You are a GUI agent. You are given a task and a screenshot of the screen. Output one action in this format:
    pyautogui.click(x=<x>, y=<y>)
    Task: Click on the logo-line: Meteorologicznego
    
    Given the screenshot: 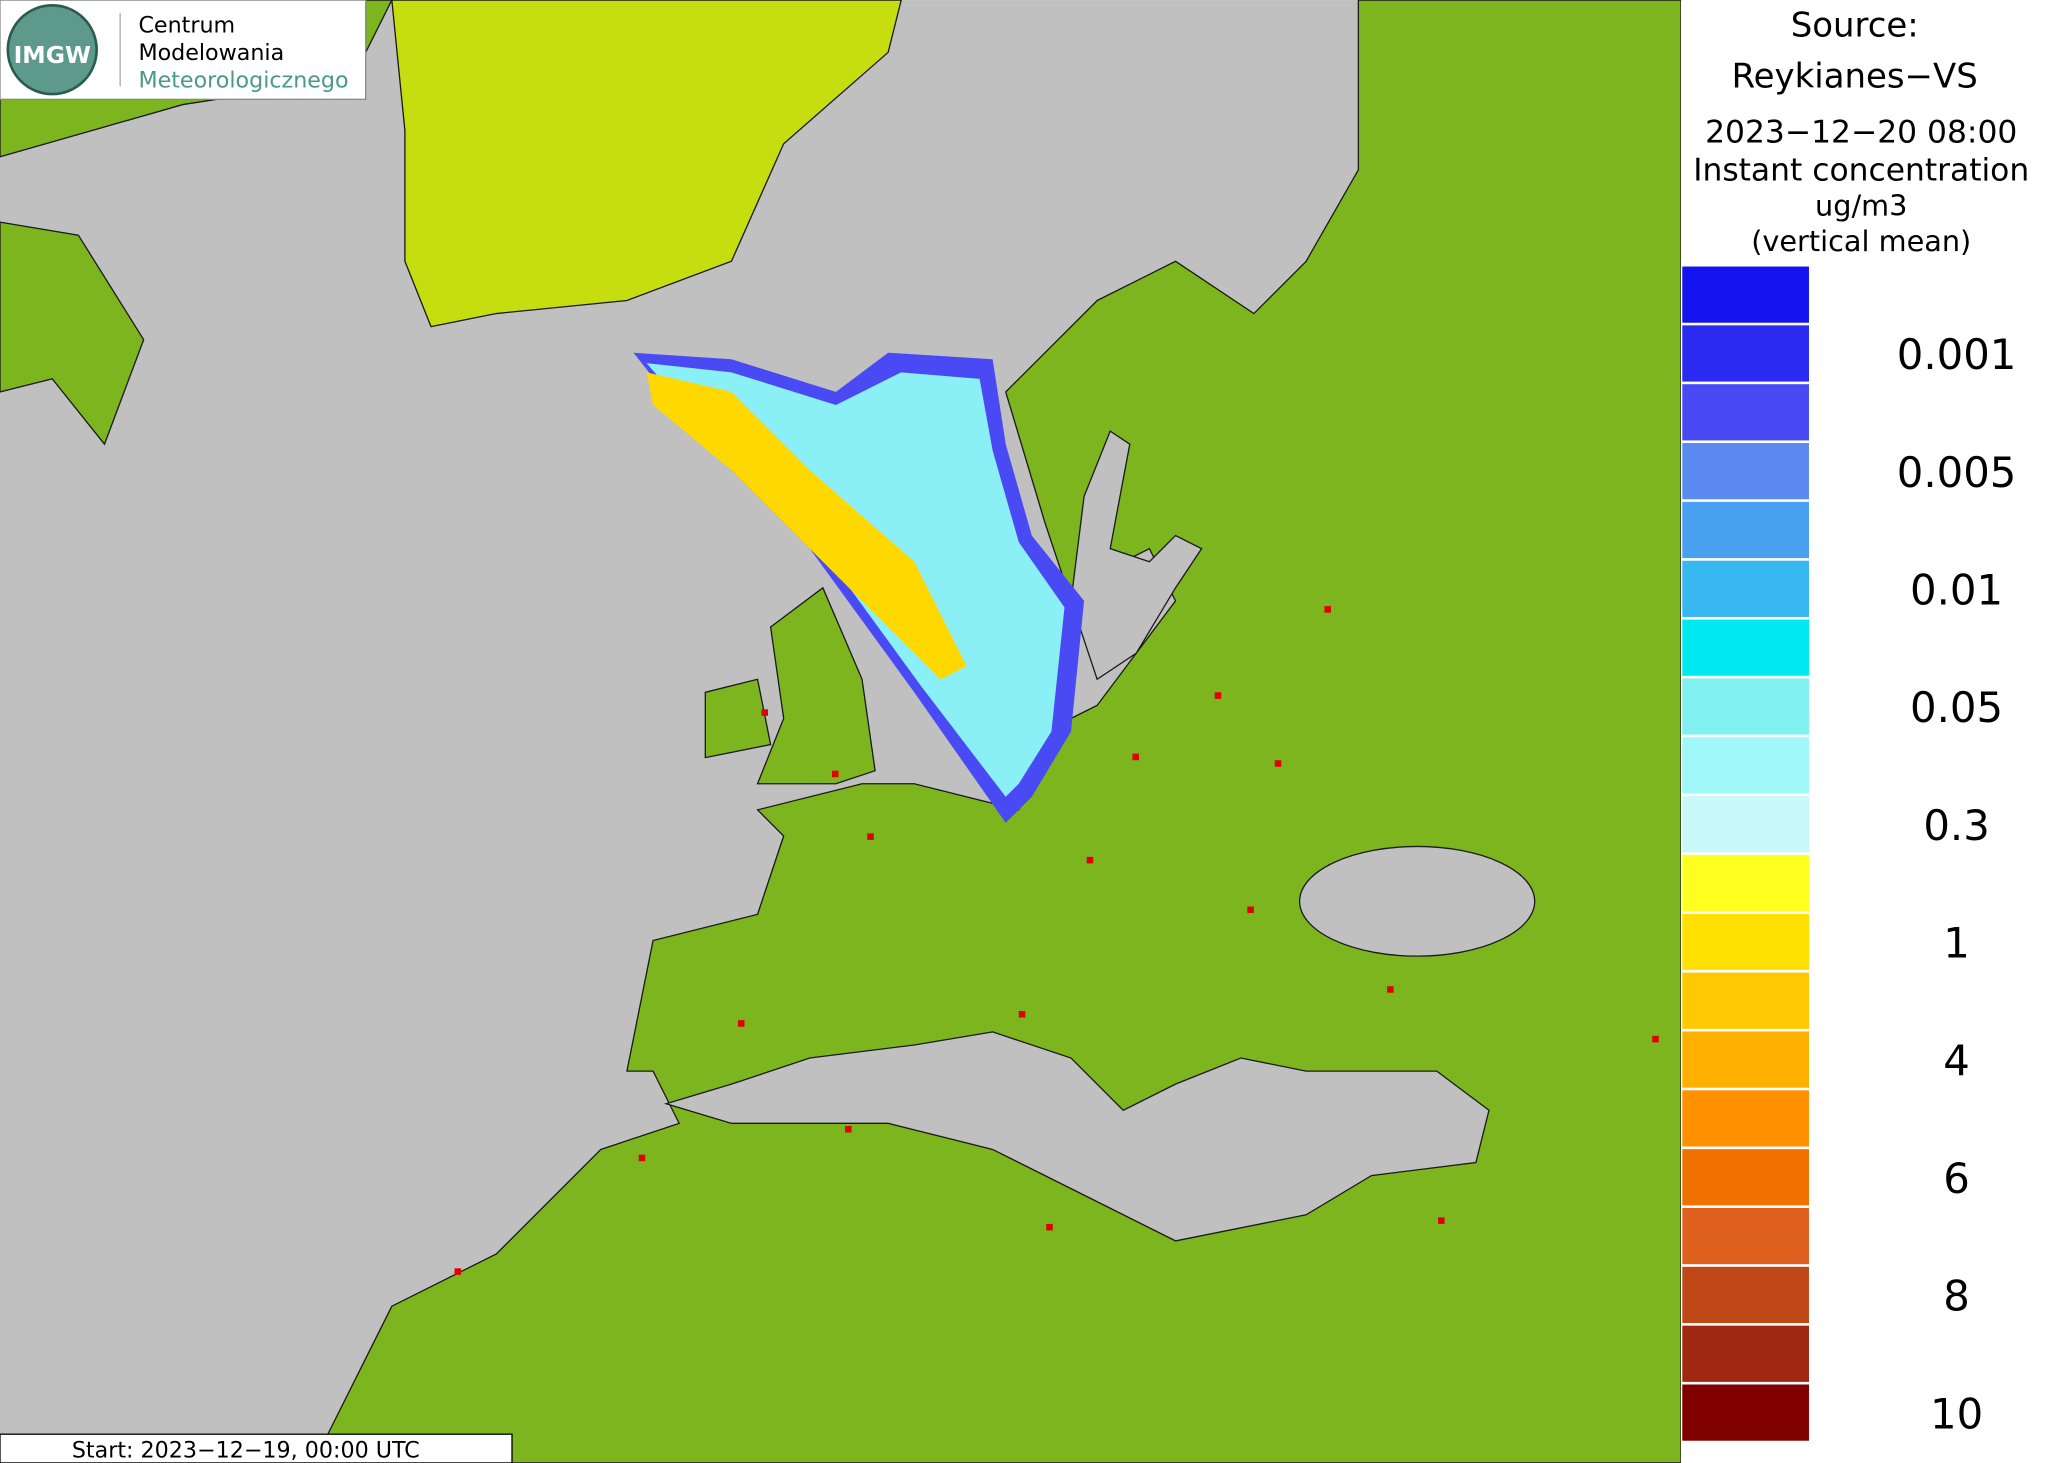 What is the action you would take?
    pyautogui.click(x=243, y=81)
    